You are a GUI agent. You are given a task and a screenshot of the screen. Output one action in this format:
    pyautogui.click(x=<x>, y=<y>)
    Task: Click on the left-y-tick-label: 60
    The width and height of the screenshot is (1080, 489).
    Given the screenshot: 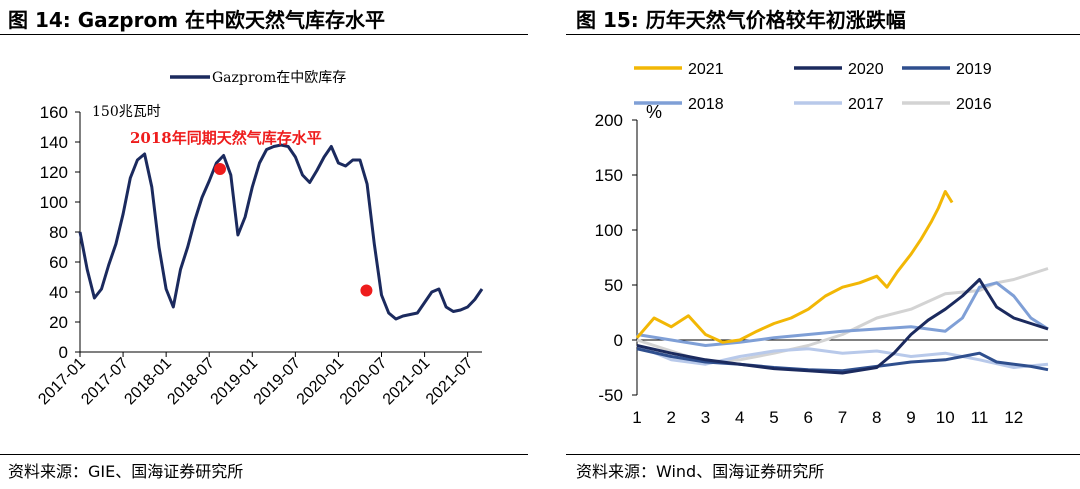 What is the action you would take?
    pyautogui.click(x=58, y=262)
    